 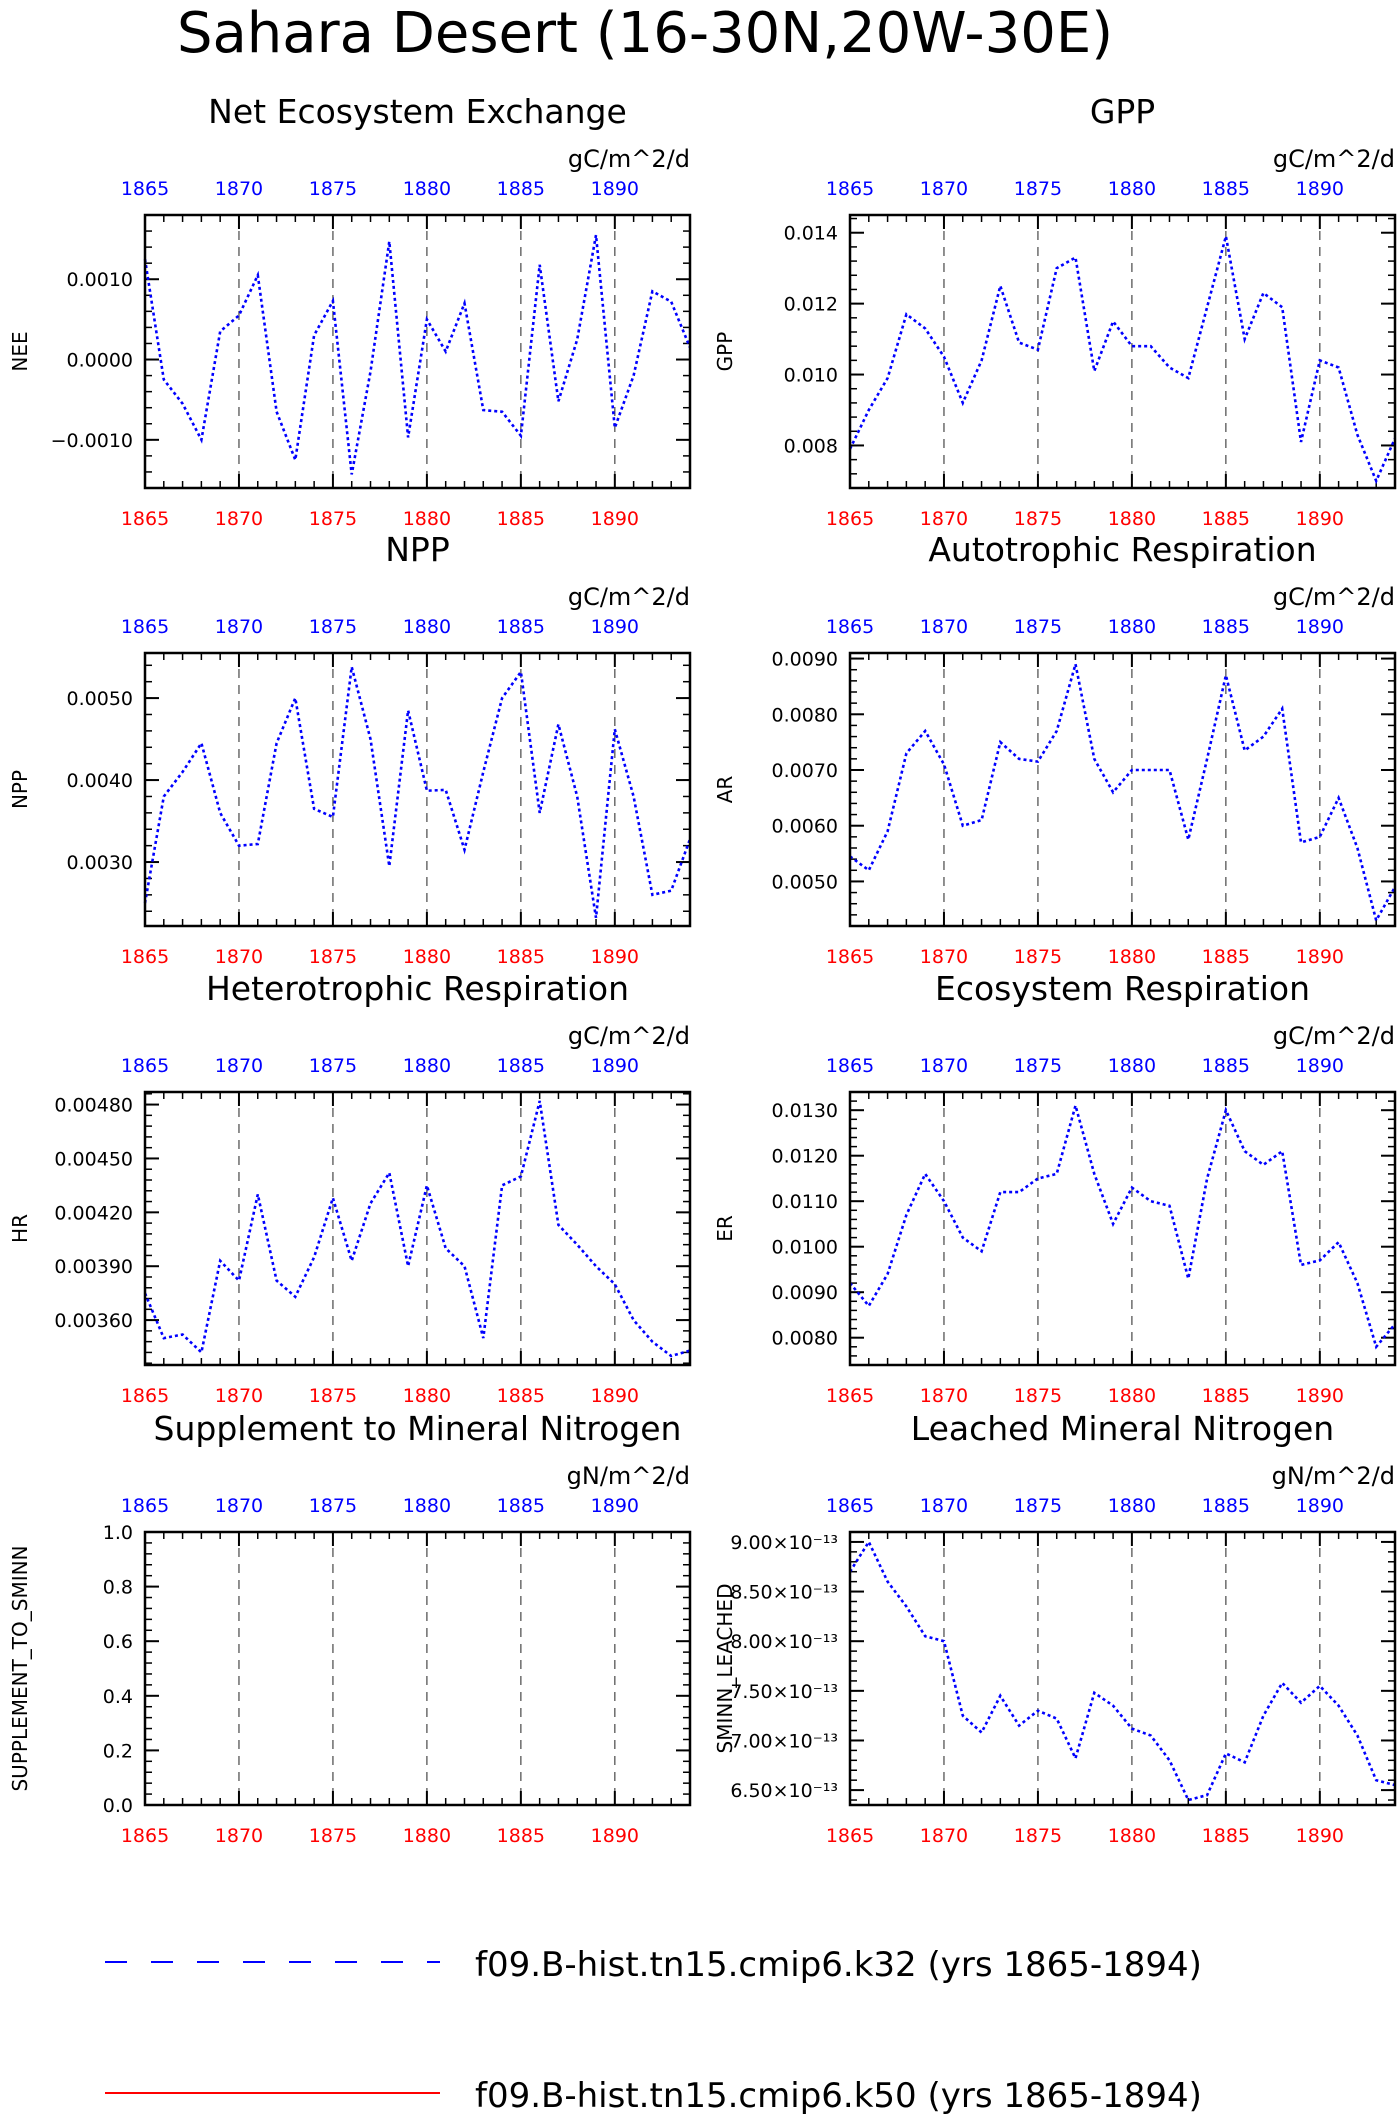 I want to click on y-tick-label: 0.014, so click(x=811, y=234).